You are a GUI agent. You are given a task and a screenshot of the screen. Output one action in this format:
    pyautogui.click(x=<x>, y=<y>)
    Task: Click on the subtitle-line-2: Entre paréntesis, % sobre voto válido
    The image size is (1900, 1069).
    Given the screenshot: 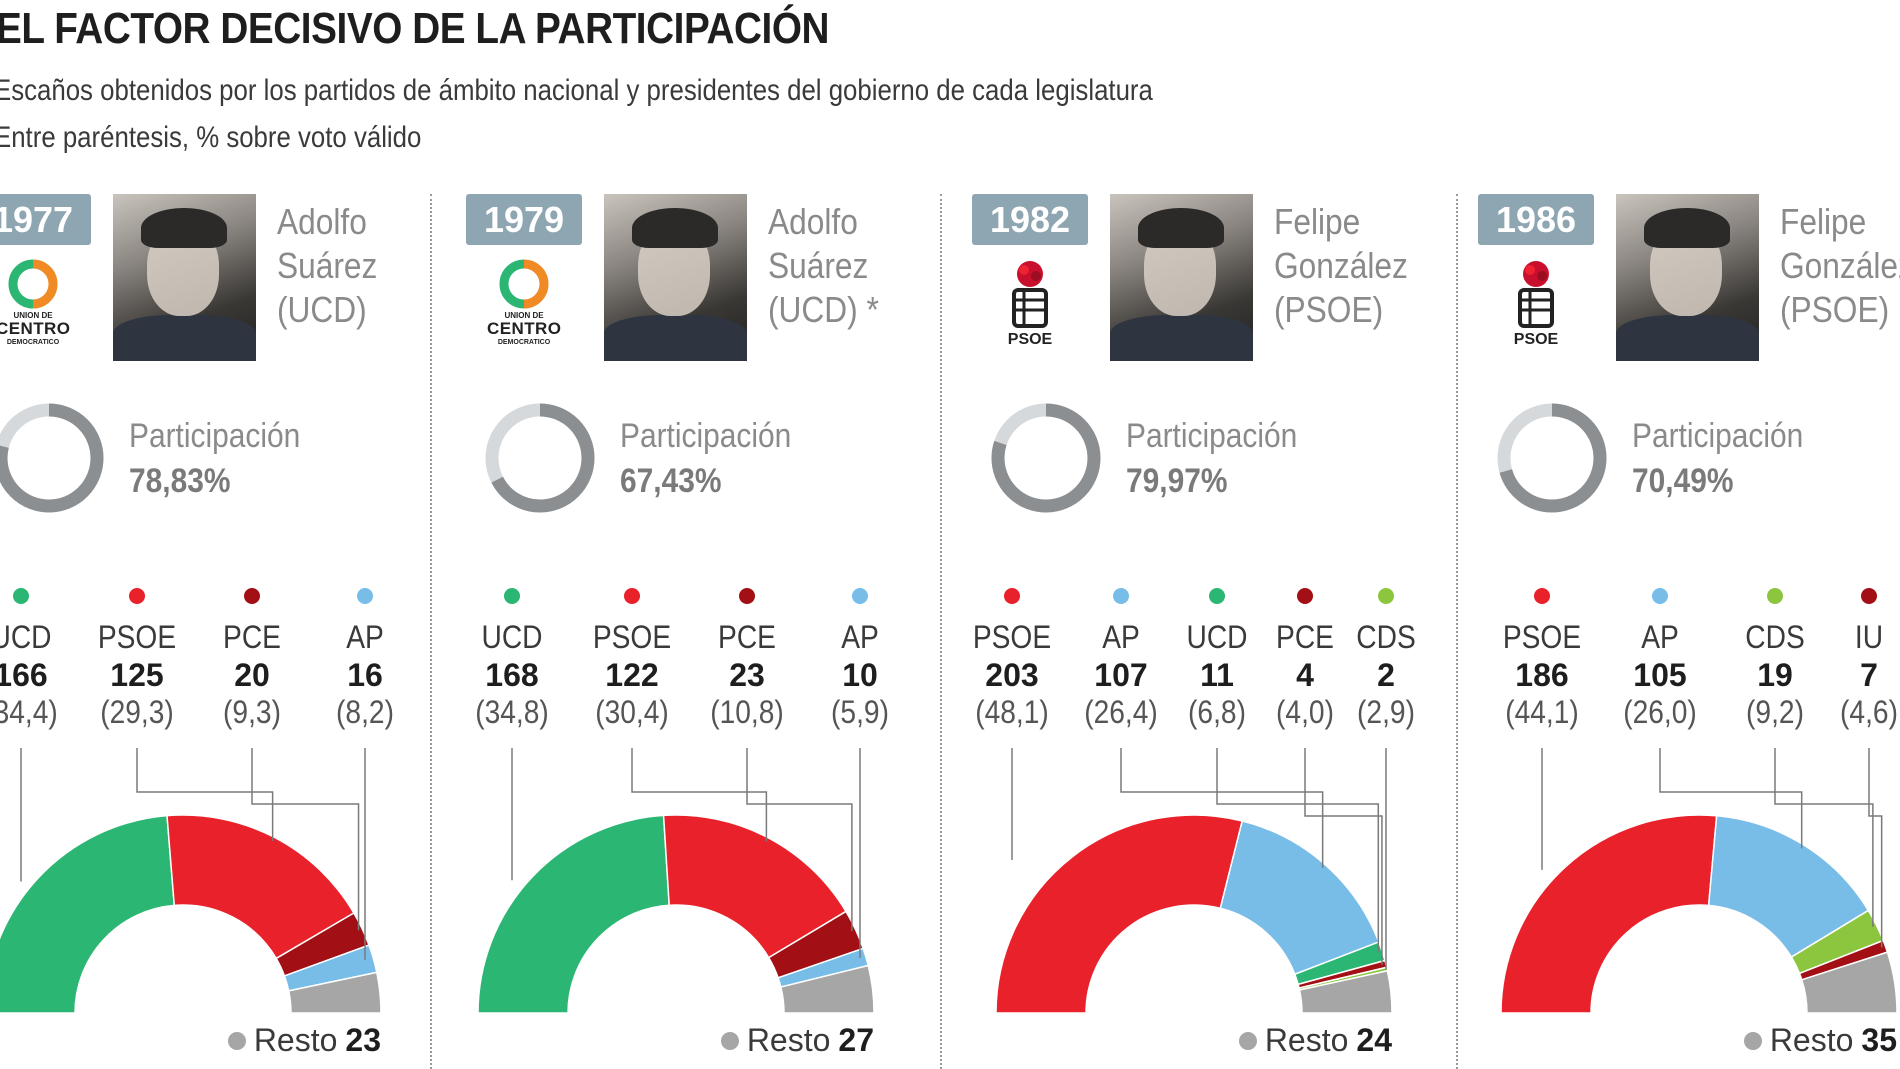 What is the action you would take?
    pyautogui.click(x=211, y=137)
    